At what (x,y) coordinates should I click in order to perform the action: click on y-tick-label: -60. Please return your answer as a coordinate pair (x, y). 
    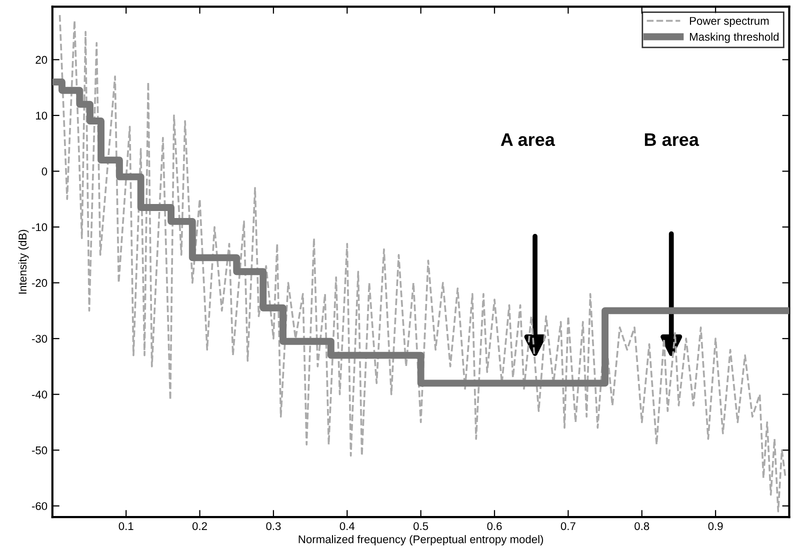
    Looking at the image, I should click on (40, 506).